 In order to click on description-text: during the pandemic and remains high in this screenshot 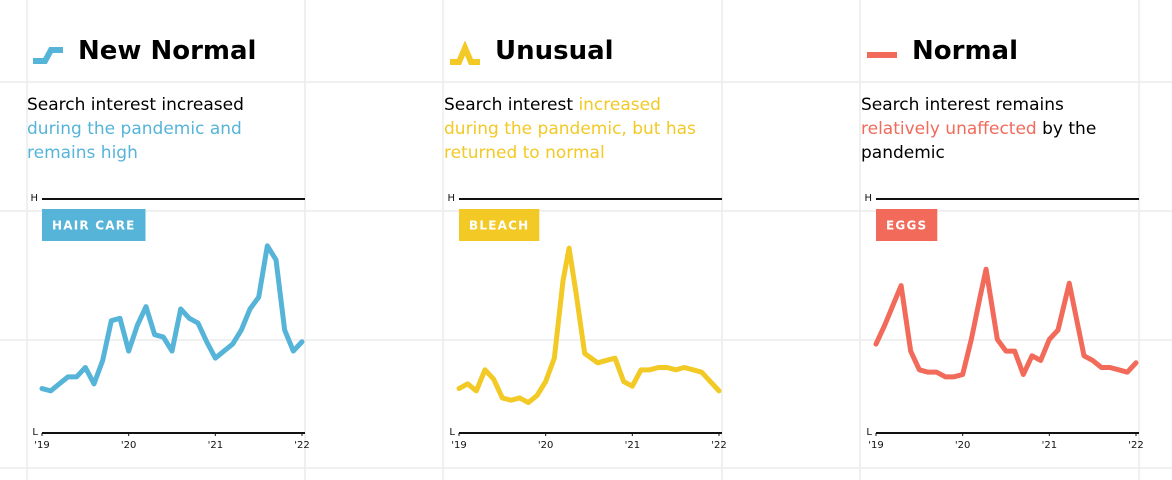, I will do `click(134, 141)`.